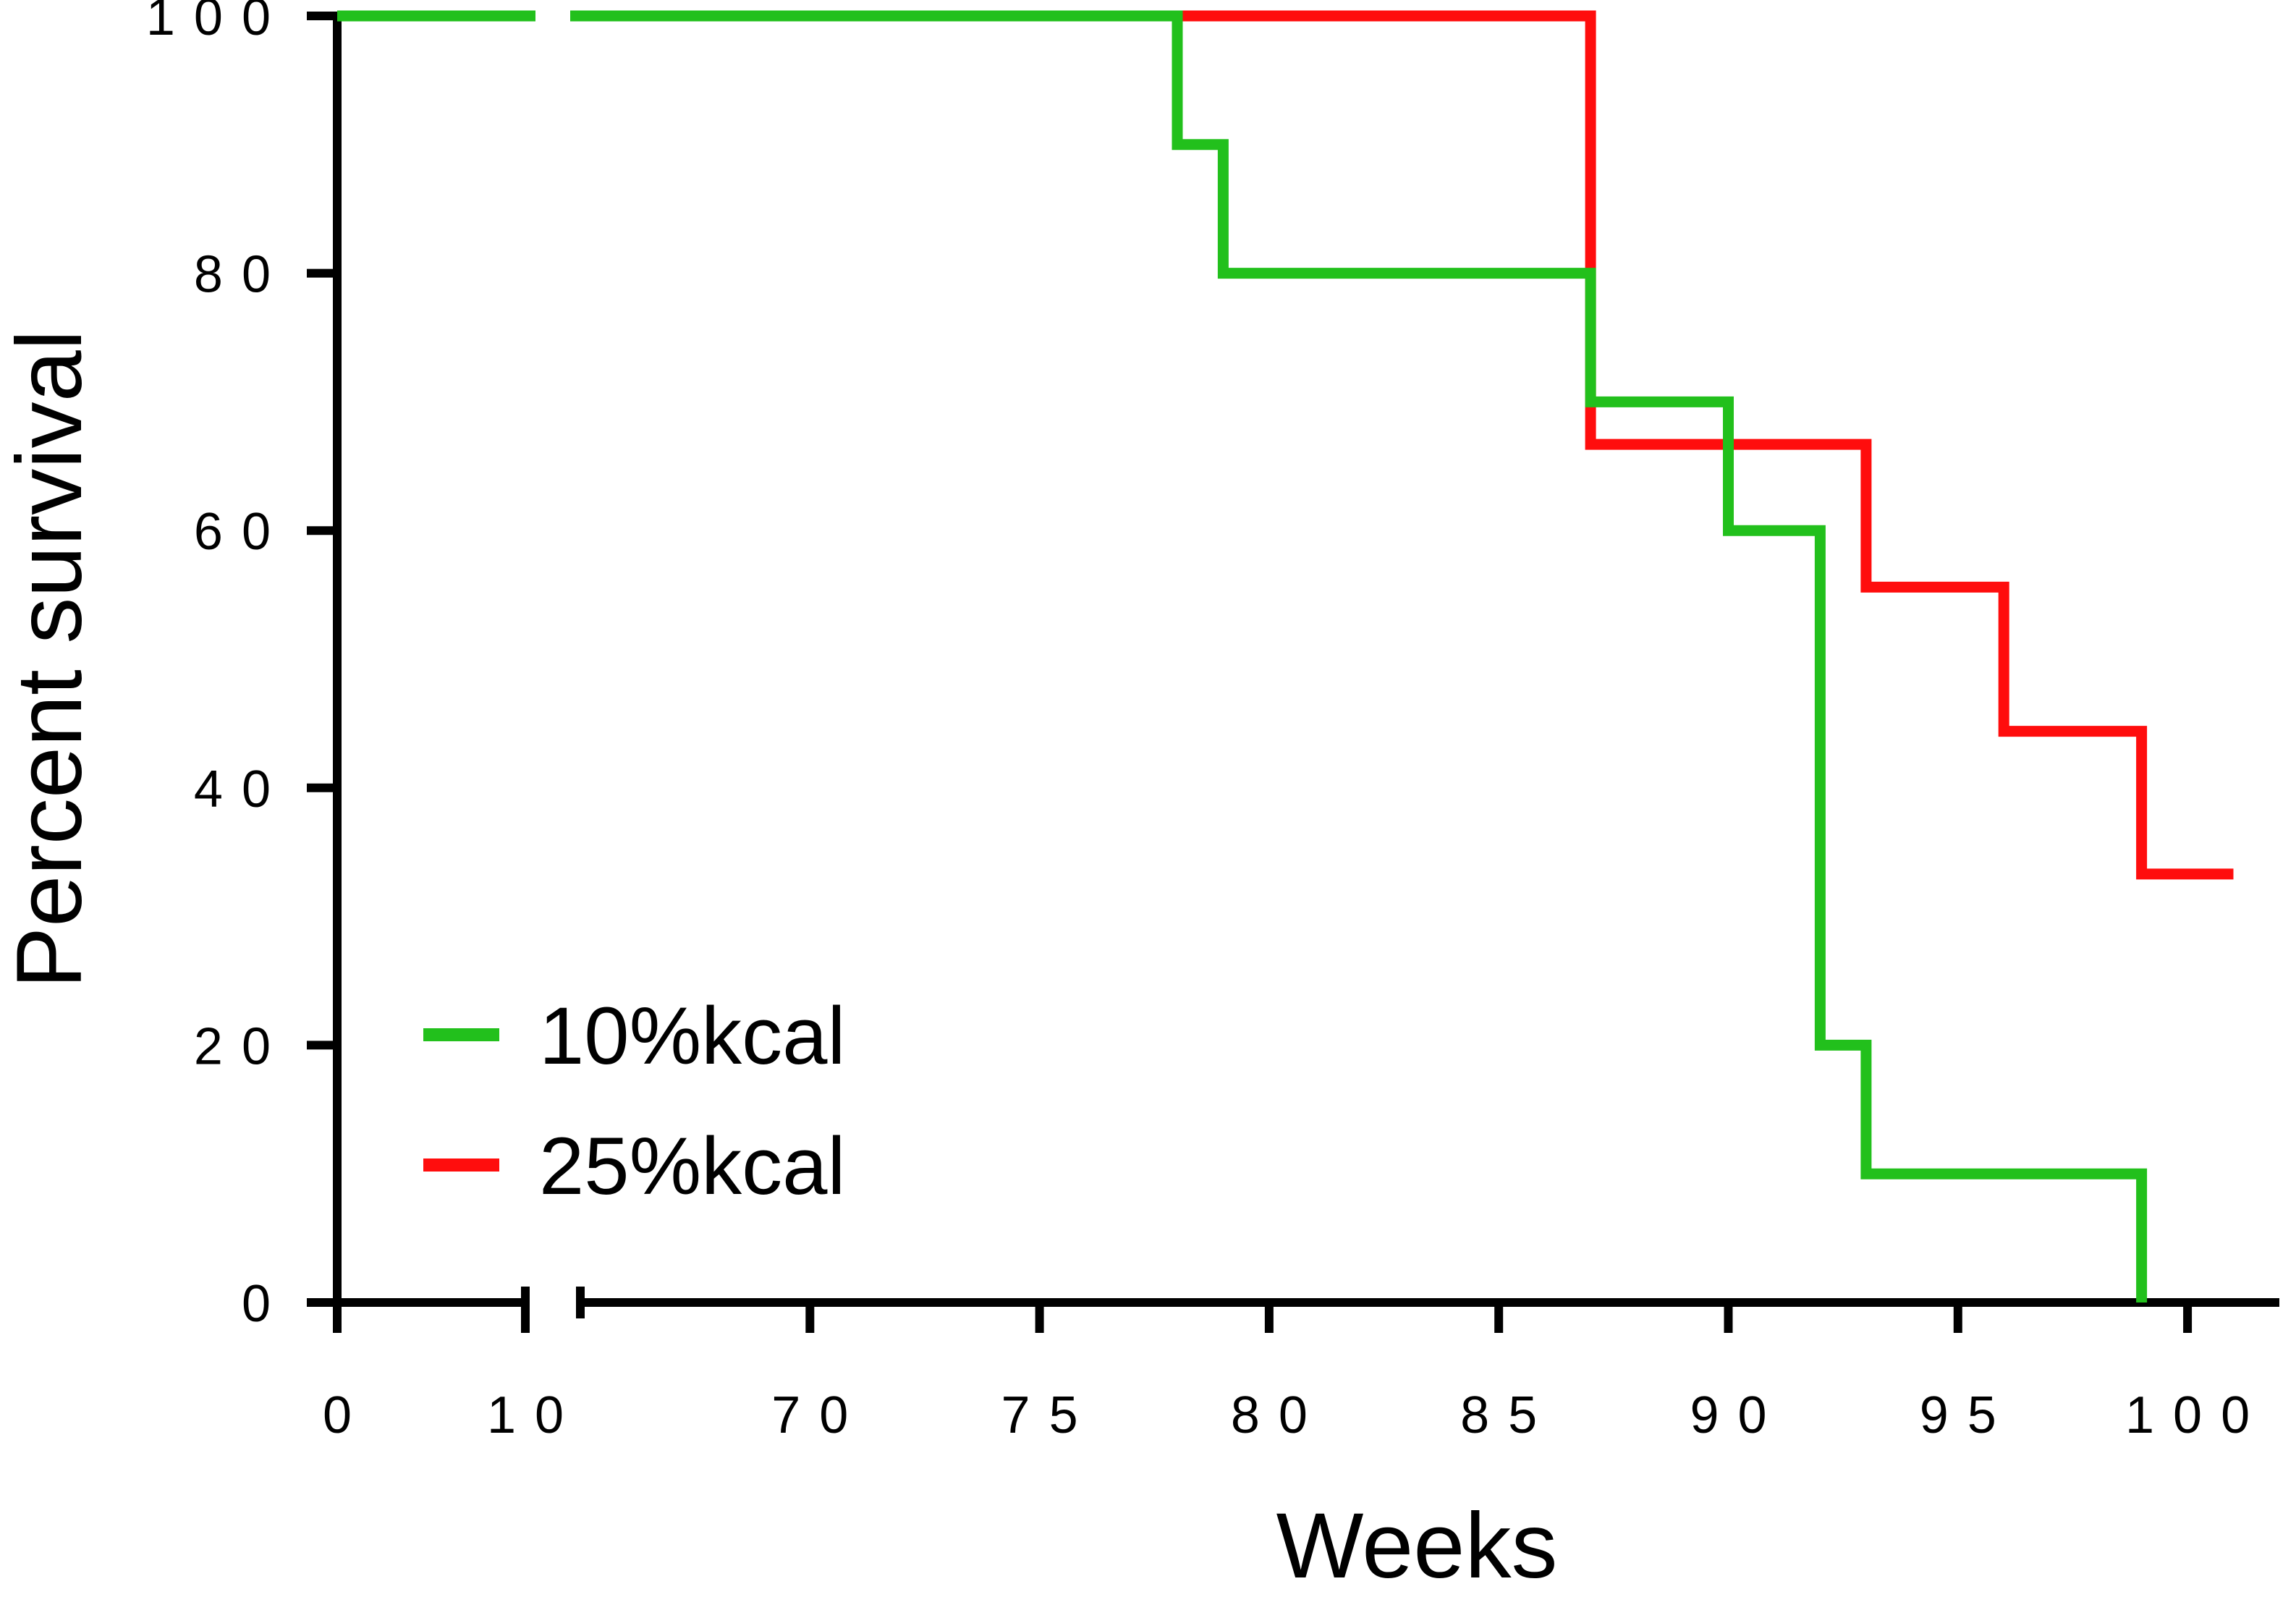  Describe the element at coordinates (242, 275) in the screenshot. I see `y-tick-label-80: 80` at that location.